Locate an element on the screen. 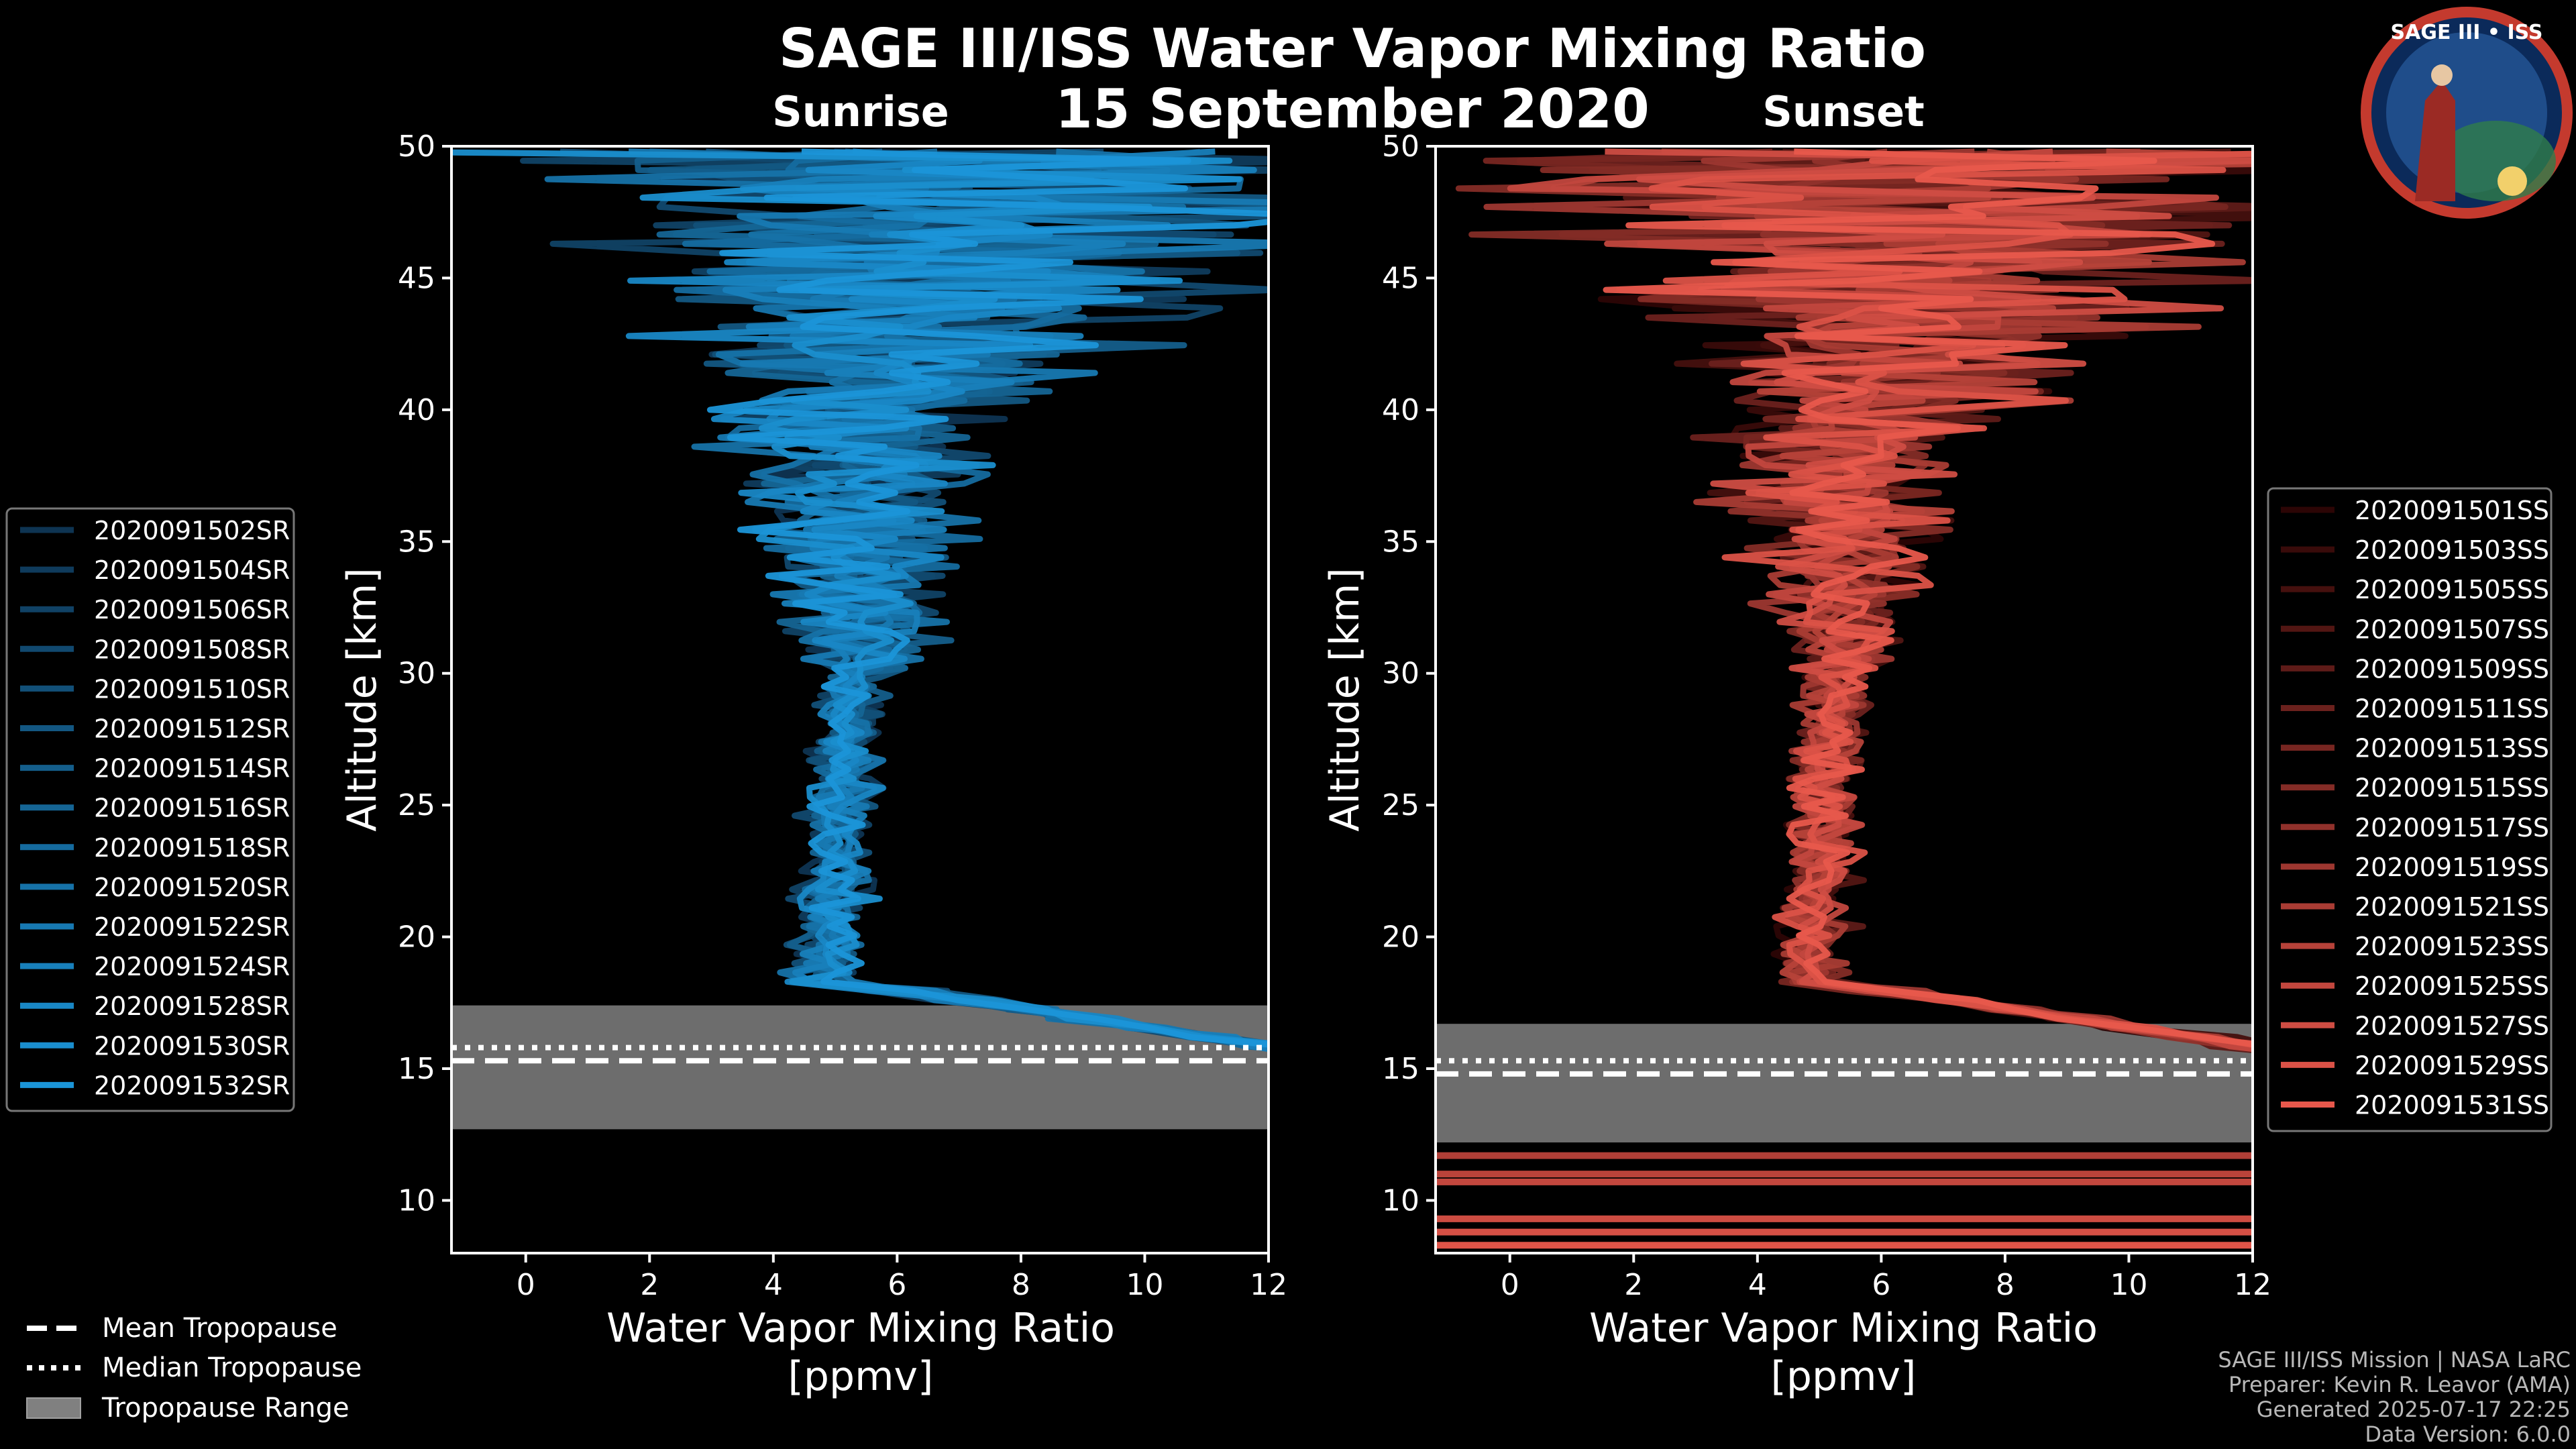 The height and width of the screenshot is (1449, 2576). mean-tropopause-legend-label: Mean Tropopause is located at coordinates (219, 1328).